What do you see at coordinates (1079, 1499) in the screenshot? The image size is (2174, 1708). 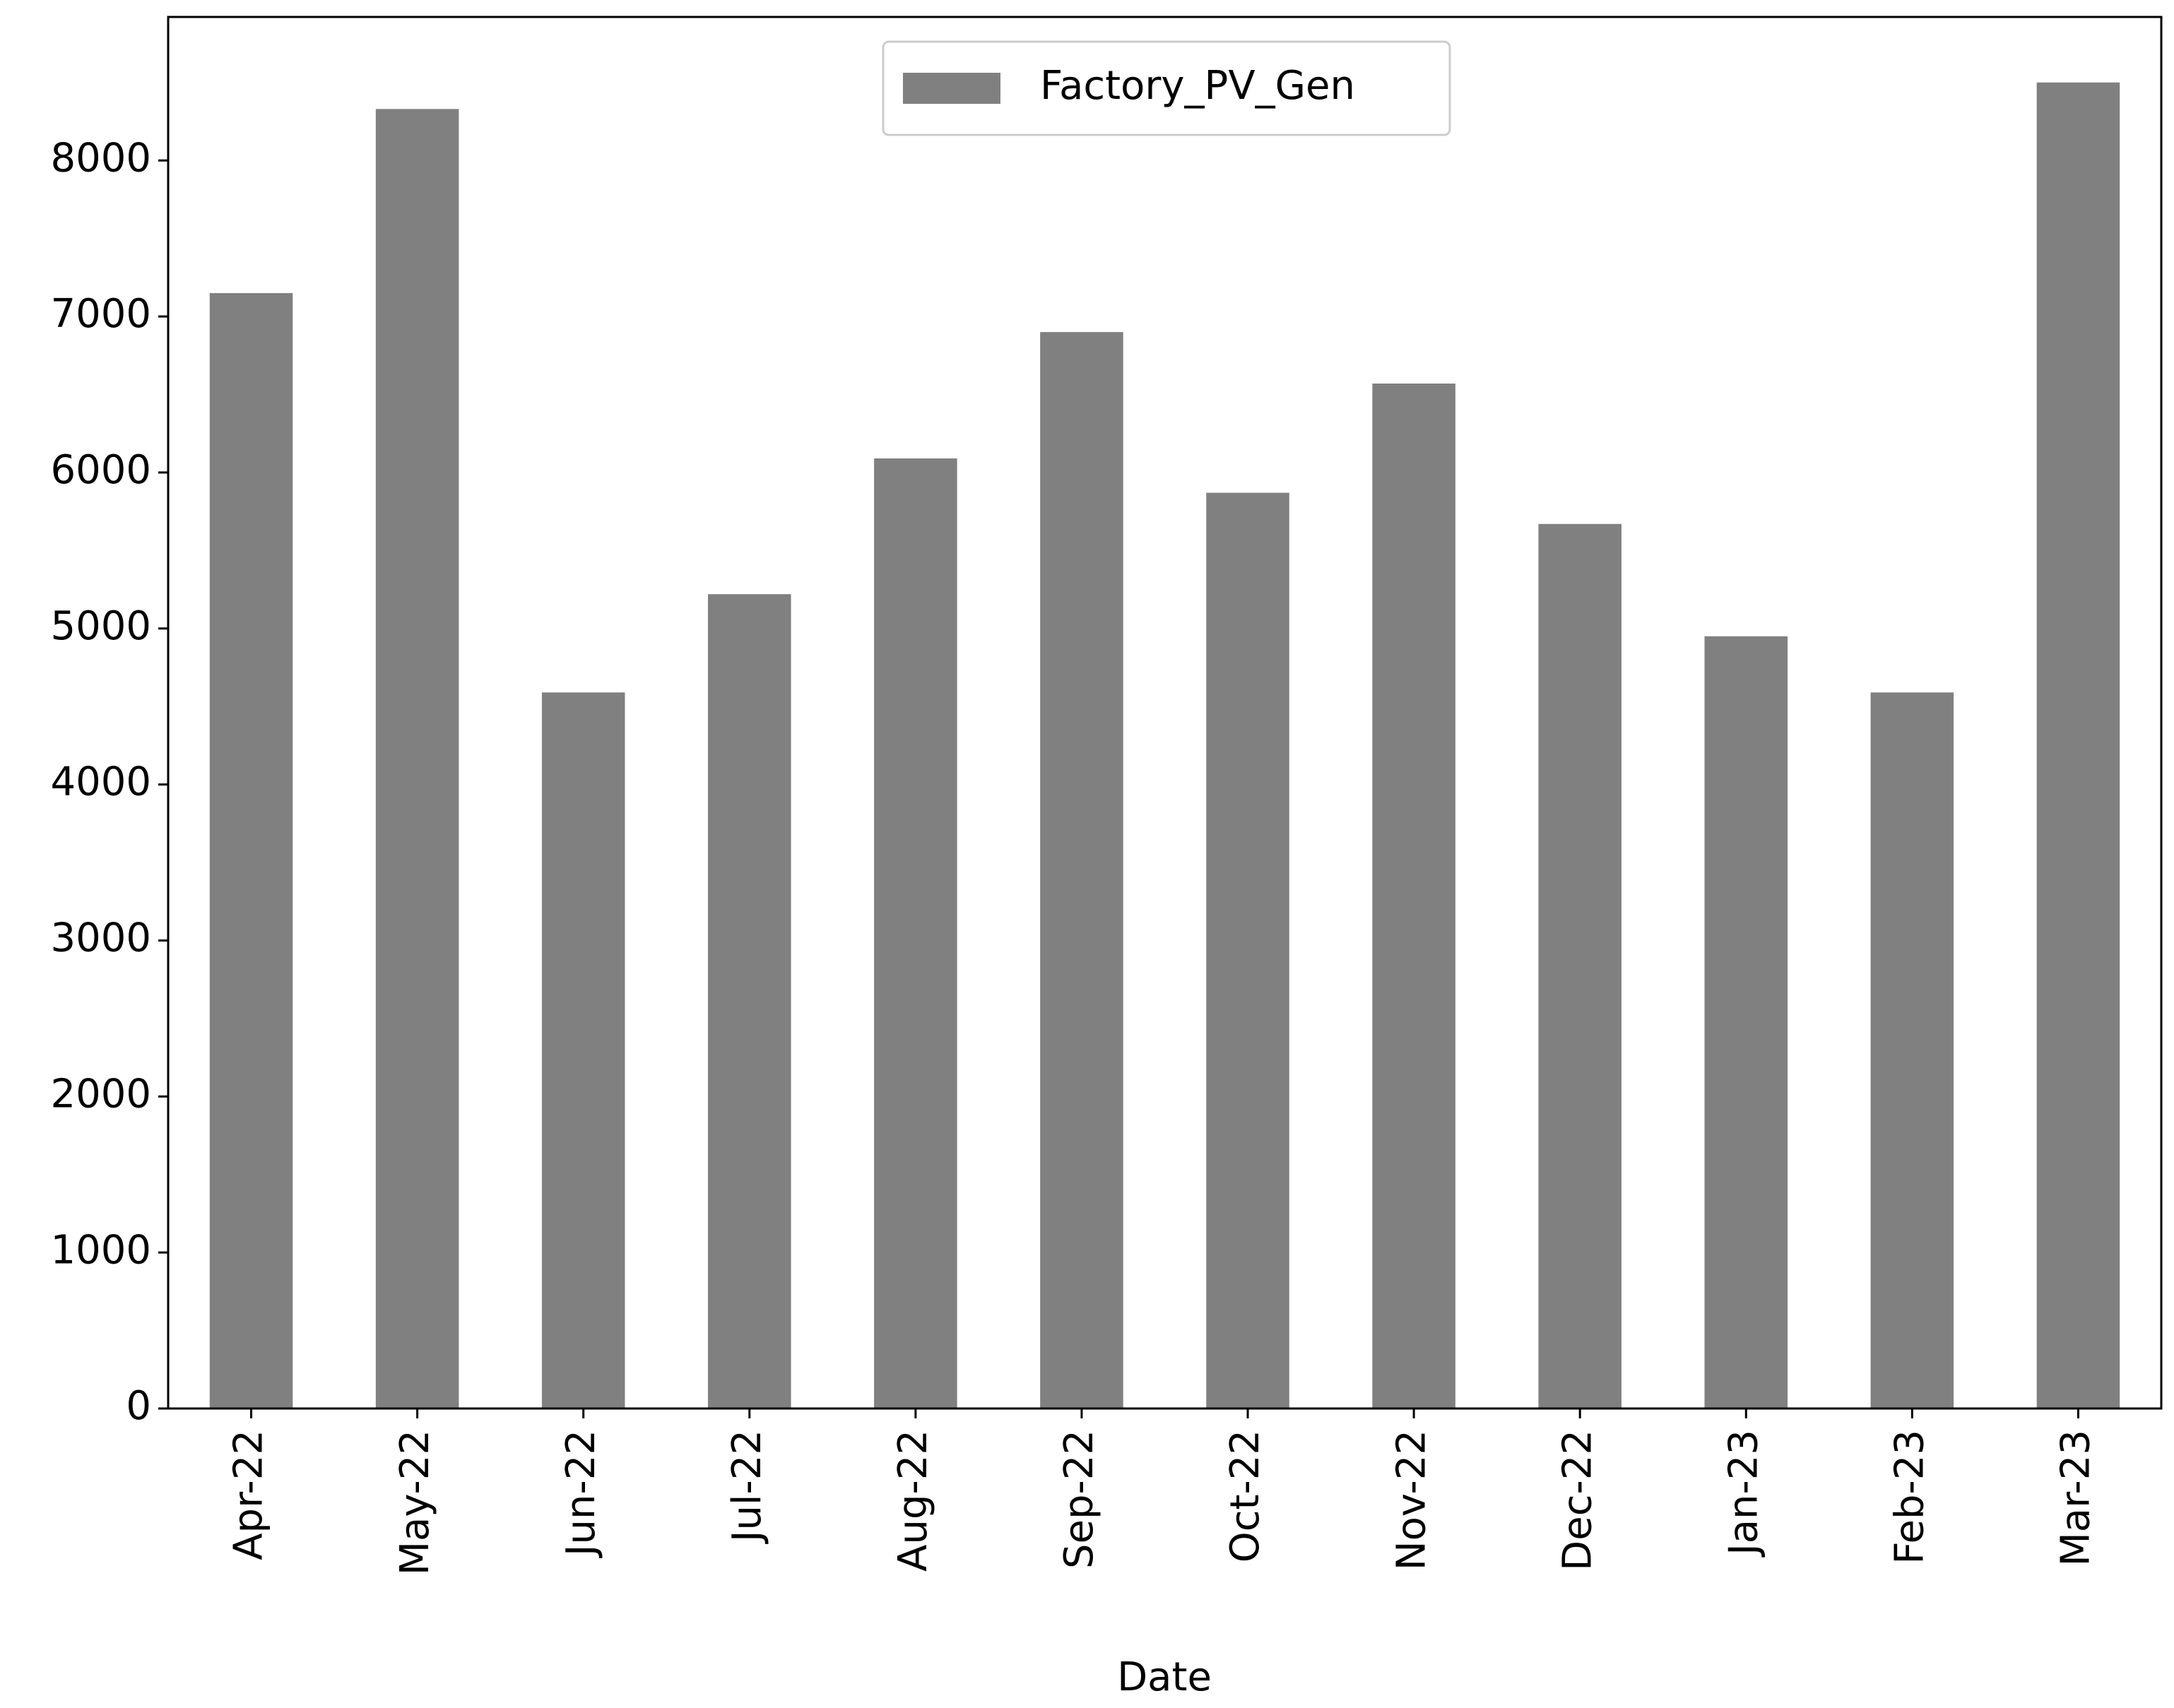 I see `x-tick-label: Sep-22` at bounding box center [1079, 1499].